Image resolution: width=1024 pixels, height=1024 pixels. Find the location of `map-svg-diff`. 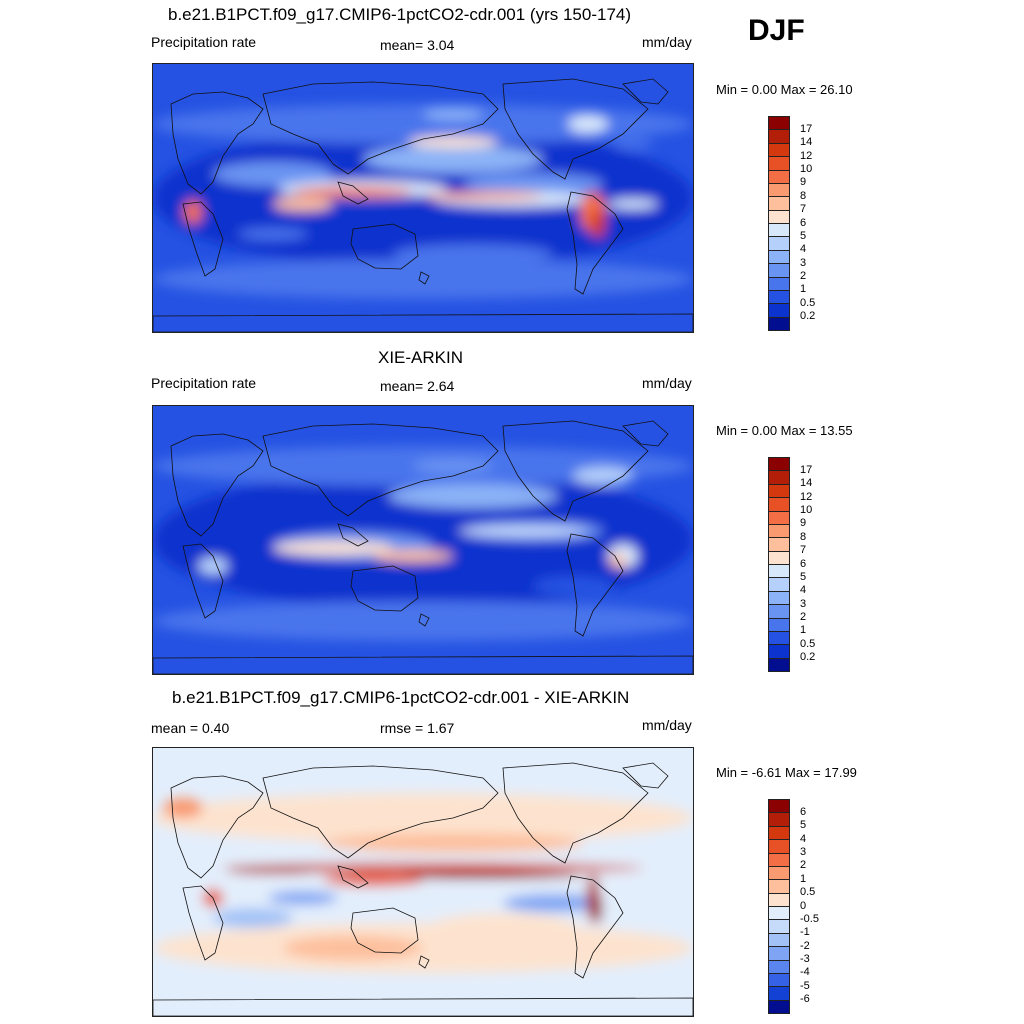

map-svg-diff is located at coordinates (423, 882).